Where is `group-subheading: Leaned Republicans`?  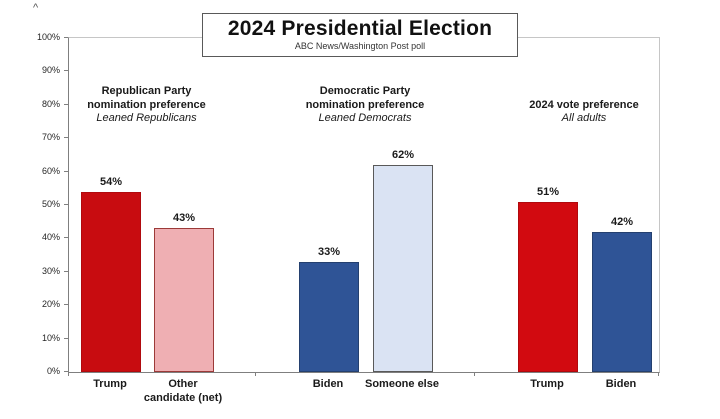 group-subheading: Leaned Republicans is located at coordinates (146, 118).